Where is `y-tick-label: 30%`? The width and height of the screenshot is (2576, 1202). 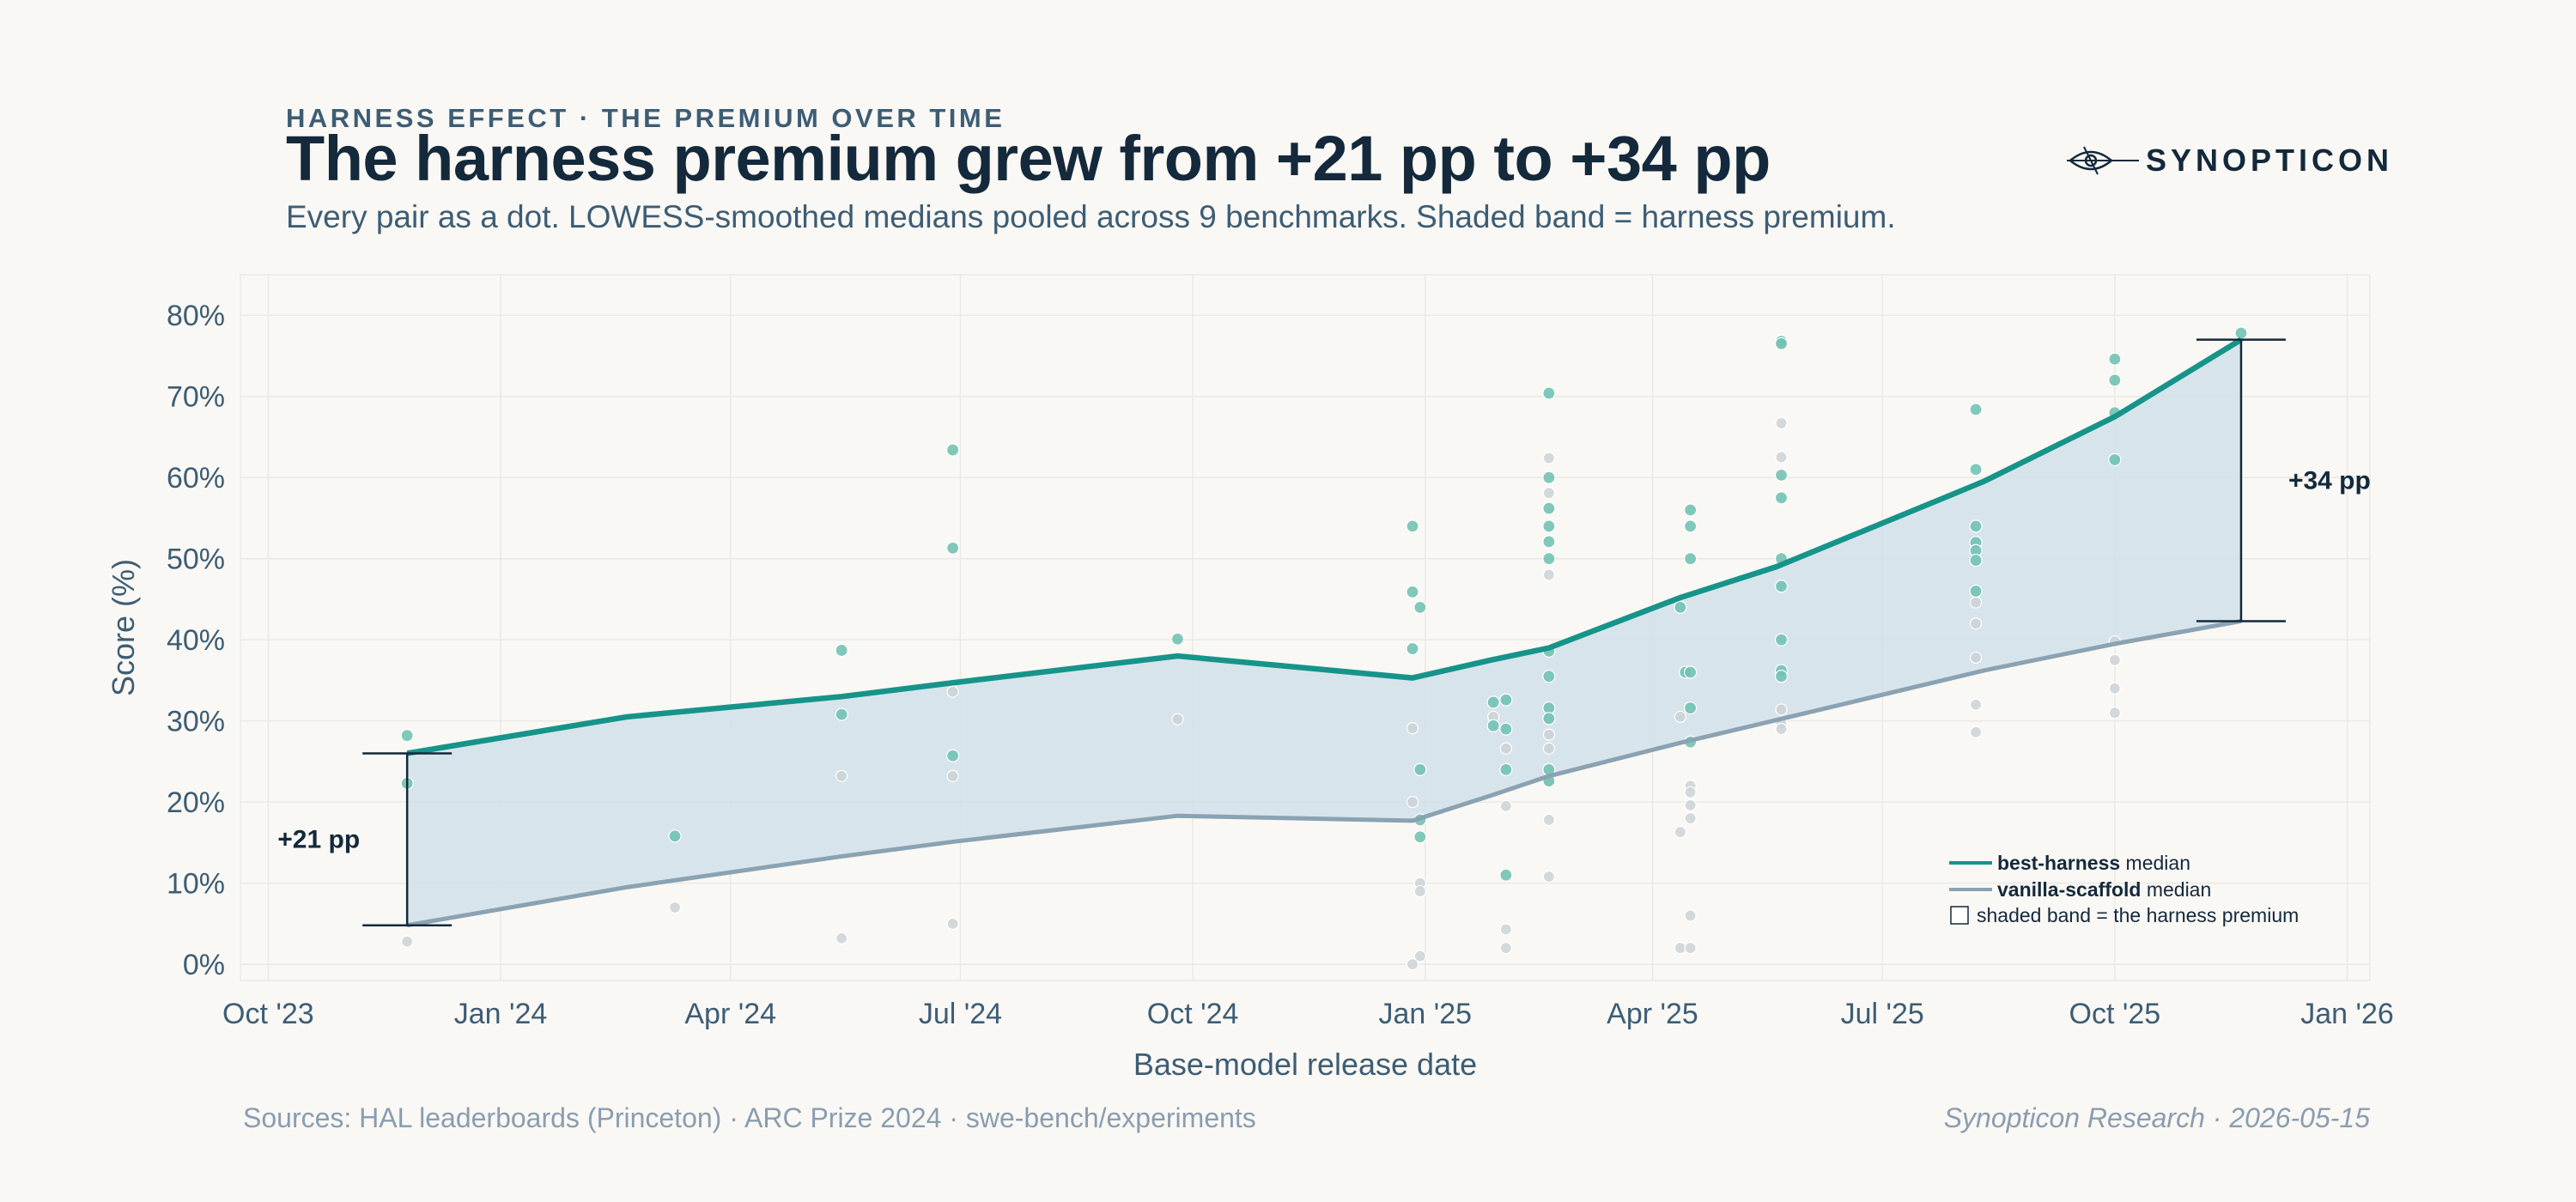 y-tick-label: 30% is located at coordinates (196, 722).